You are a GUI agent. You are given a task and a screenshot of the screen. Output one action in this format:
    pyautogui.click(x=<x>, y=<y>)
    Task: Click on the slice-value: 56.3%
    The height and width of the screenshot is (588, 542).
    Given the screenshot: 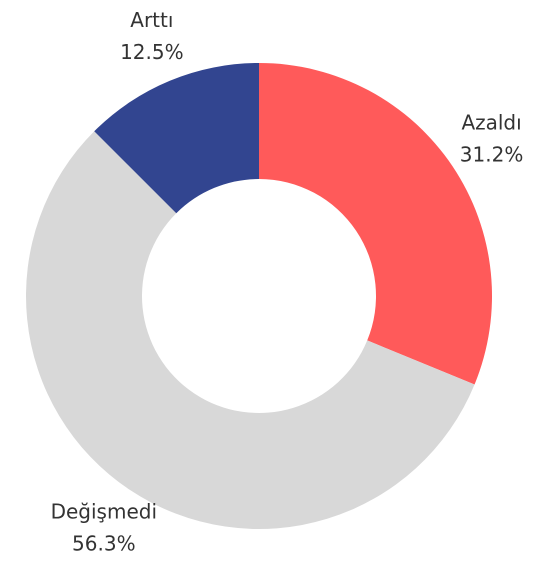 What is the action you would take?
    pyautogui.click(x=104, y=544)
    